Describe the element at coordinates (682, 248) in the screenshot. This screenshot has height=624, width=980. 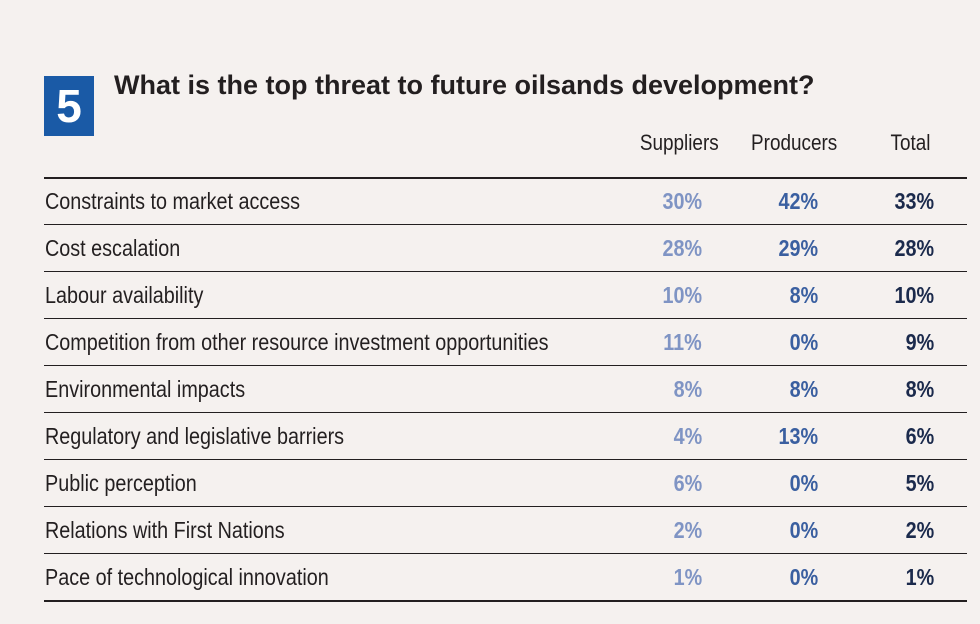
I see `cell-suppliers: 28%` at that location.